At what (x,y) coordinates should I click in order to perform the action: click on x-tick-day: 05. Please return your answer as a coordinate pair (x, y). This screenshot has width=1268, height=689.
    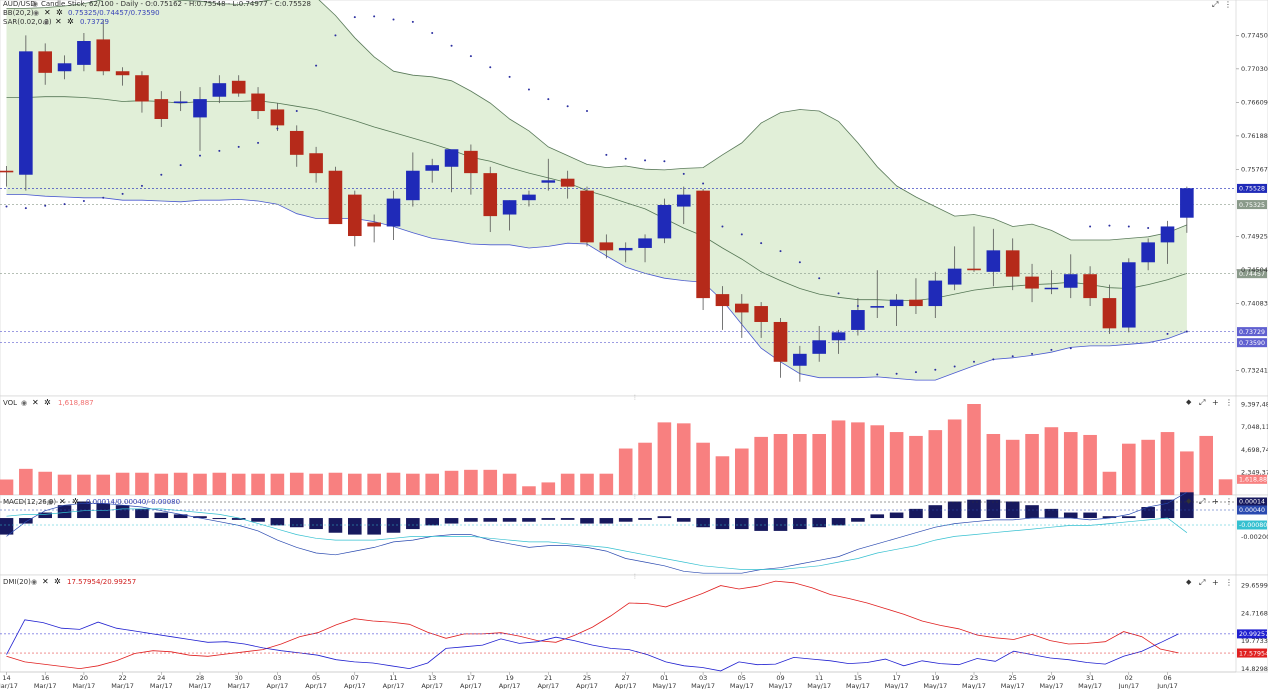
    Looking at the image, I should click on (742, 678).